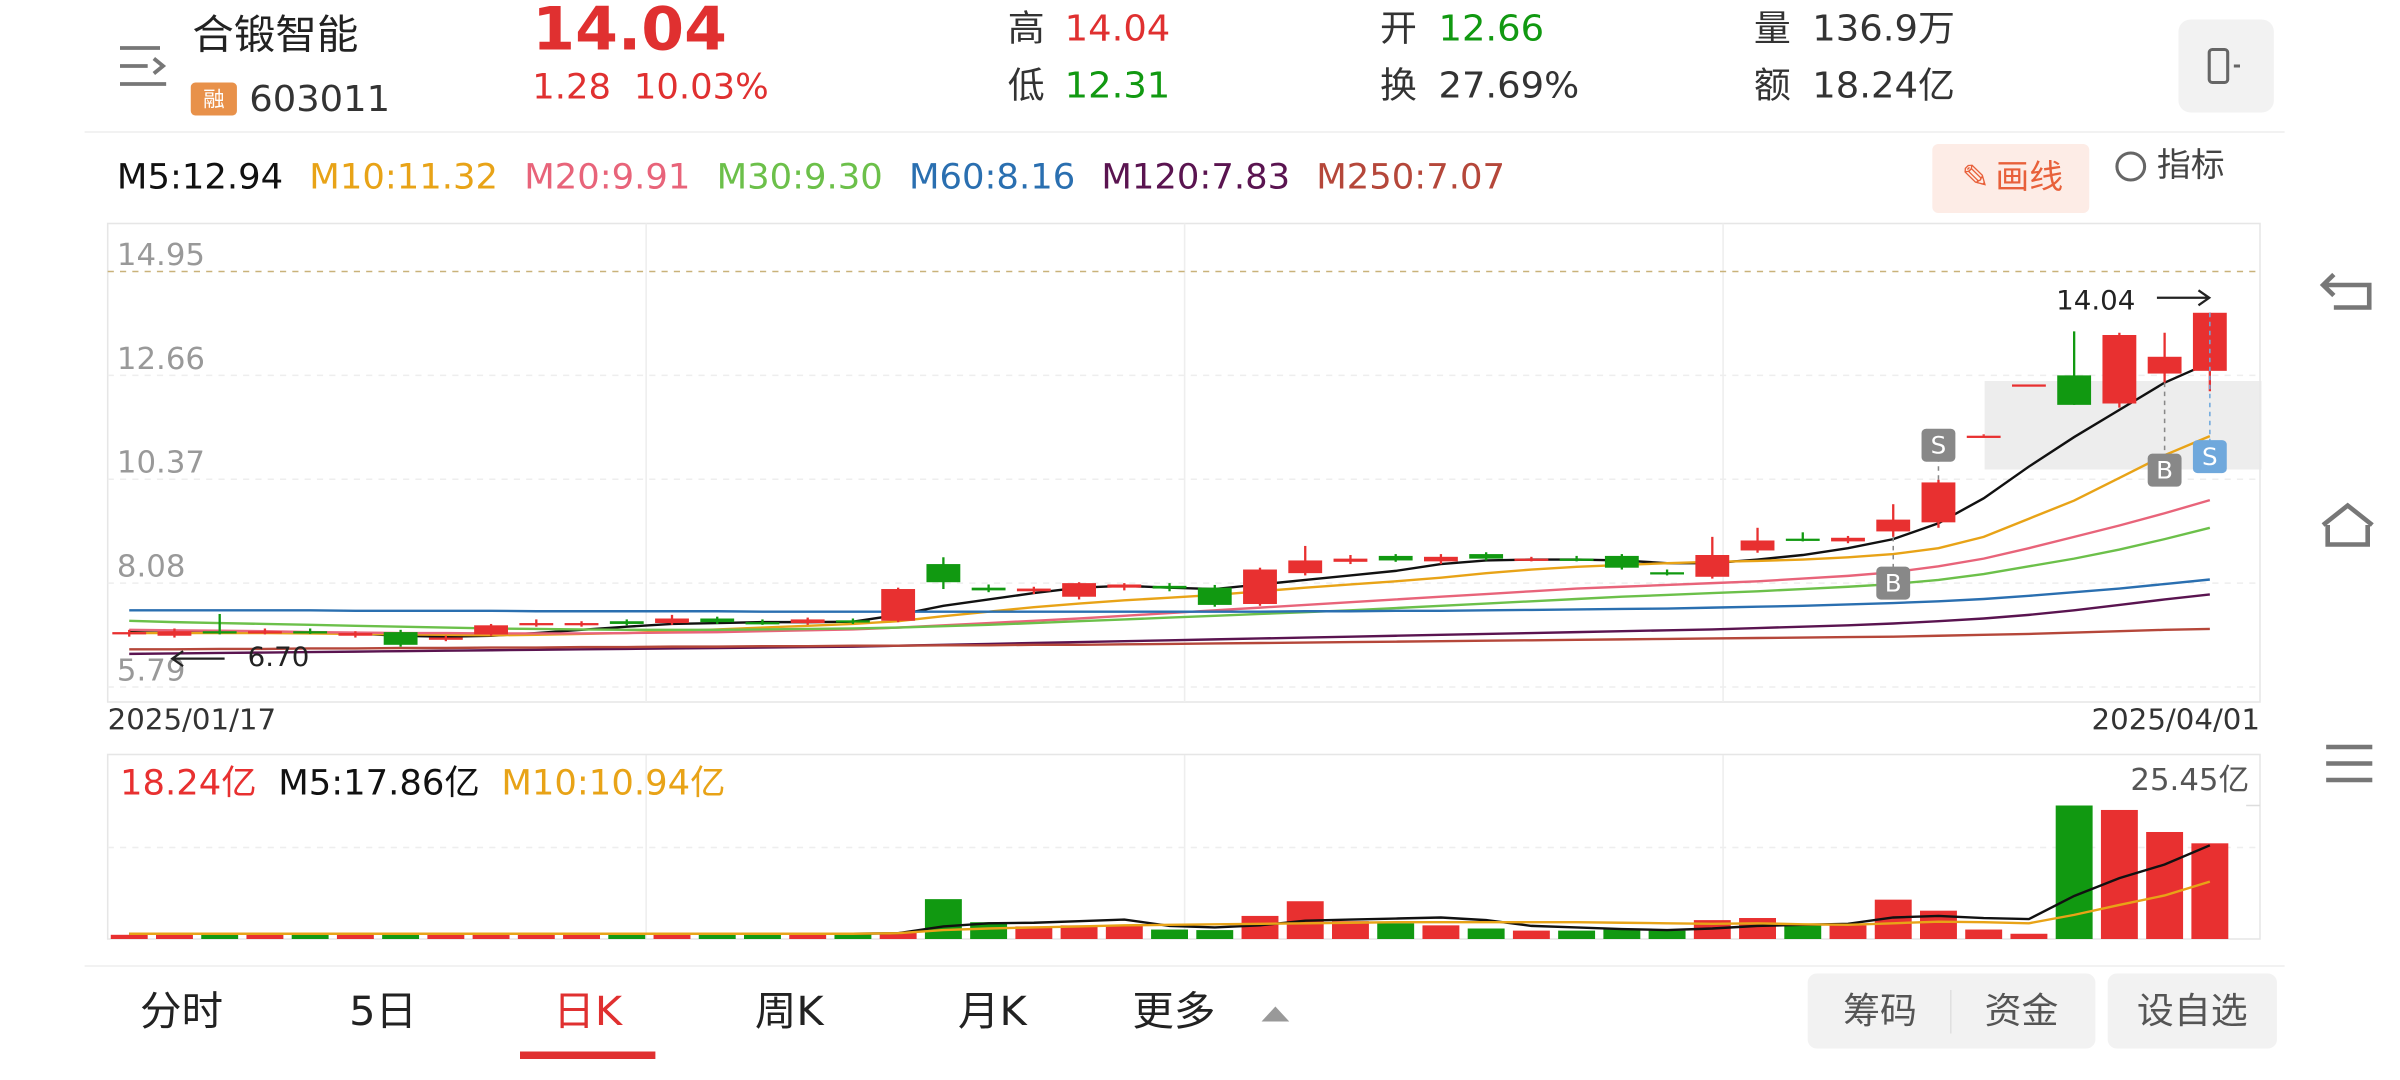 The image size is (2400, 1080). I want to click on ma-label: M120:7.83, so click(1195, 177).